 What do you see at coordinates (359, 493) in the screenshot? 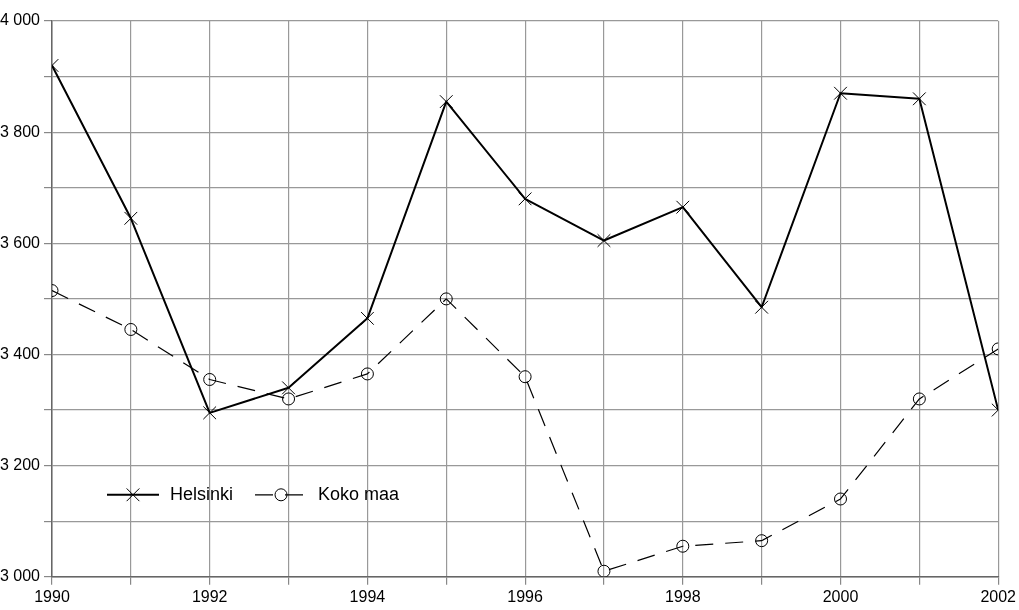
I see `legend-label: Koko maa` at bounding box center [359, 493].